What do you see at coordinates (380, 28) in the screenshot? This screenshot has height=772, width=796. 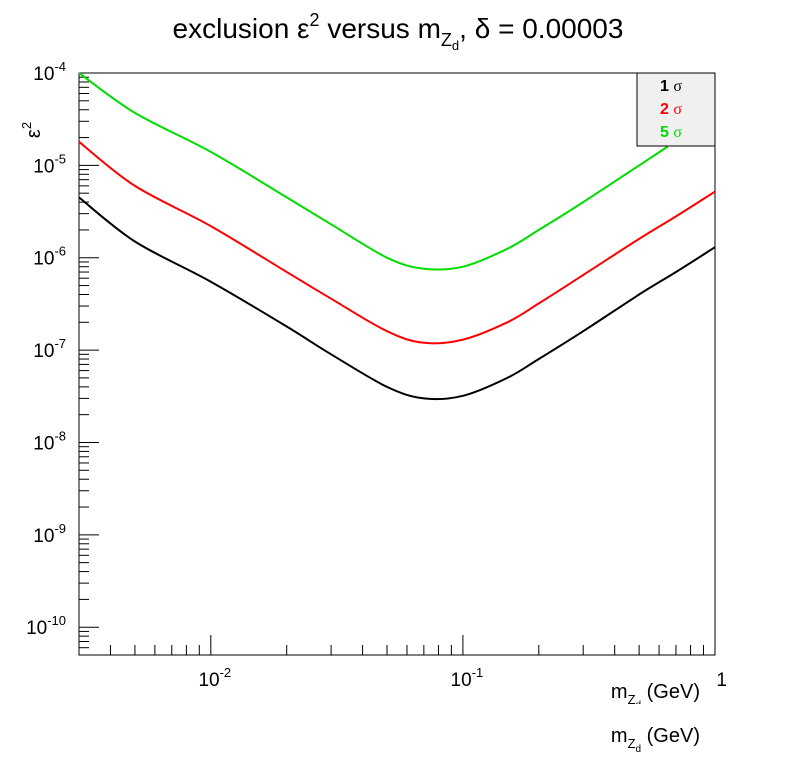 I see `chart-title-mid: versus m` at bounding box center [380, 28].